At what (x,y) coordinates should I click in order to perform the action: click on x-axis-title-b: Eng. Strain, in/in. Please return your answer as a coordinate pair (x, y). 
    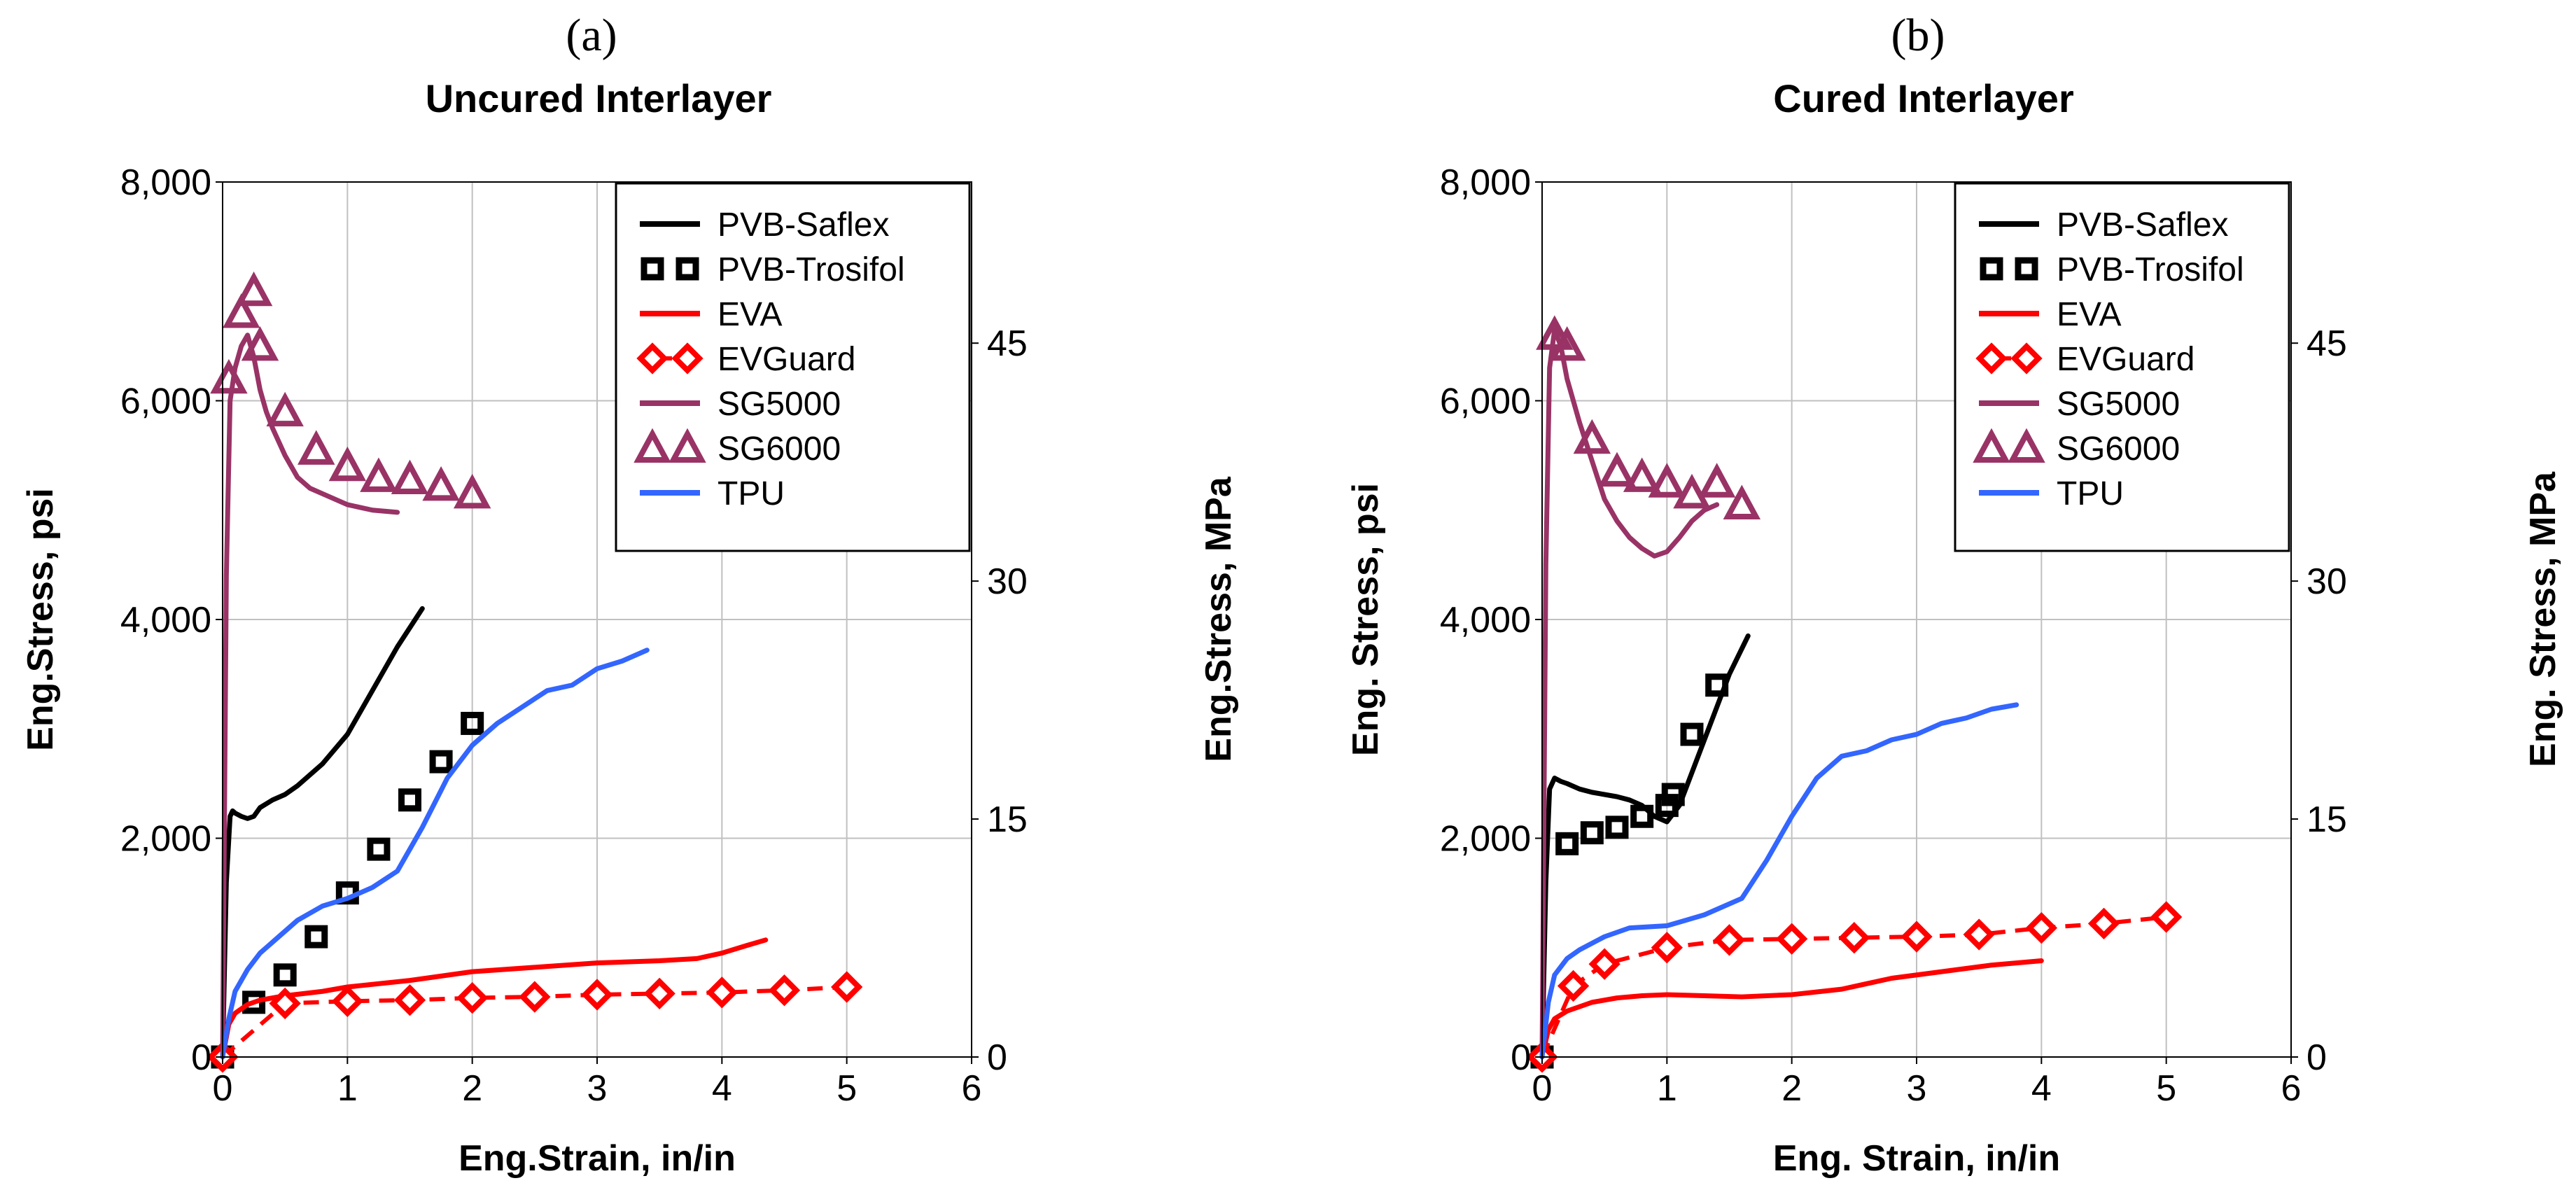
    Looking at the image, I should click on (1916, 1158).